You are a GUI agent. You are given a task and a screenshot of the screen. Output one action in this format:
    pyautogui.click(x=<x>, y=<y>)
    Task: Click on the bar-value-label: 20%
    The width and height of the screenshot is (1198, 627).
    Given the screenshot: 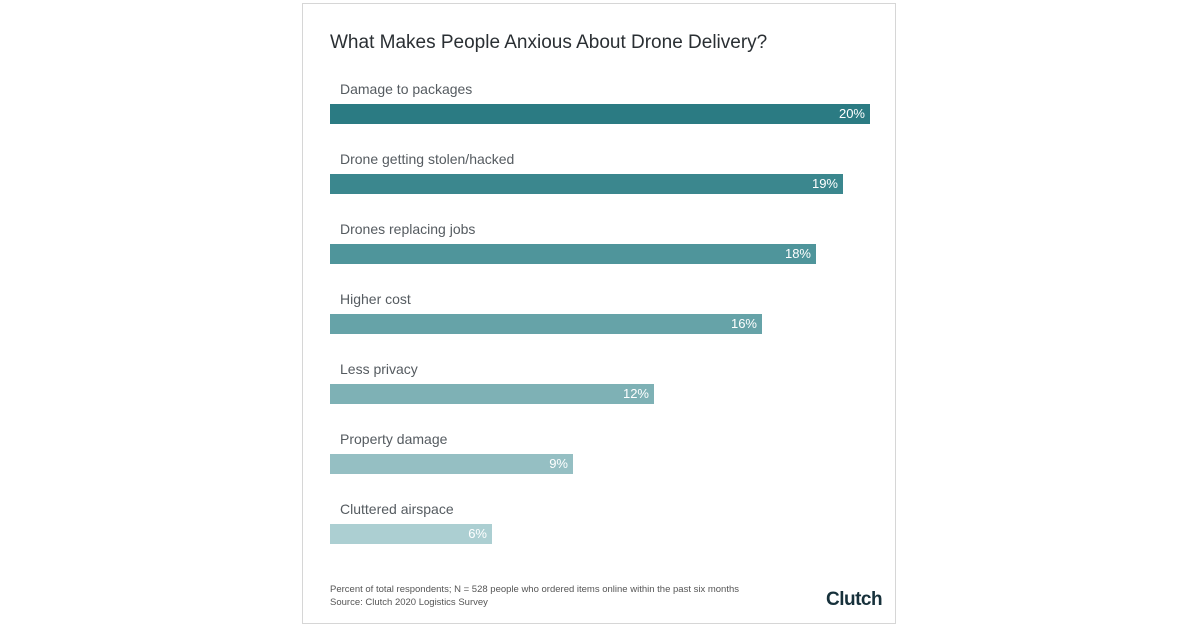 What is the action you would take?
    pyautogui.click(x=851, y=113)
    